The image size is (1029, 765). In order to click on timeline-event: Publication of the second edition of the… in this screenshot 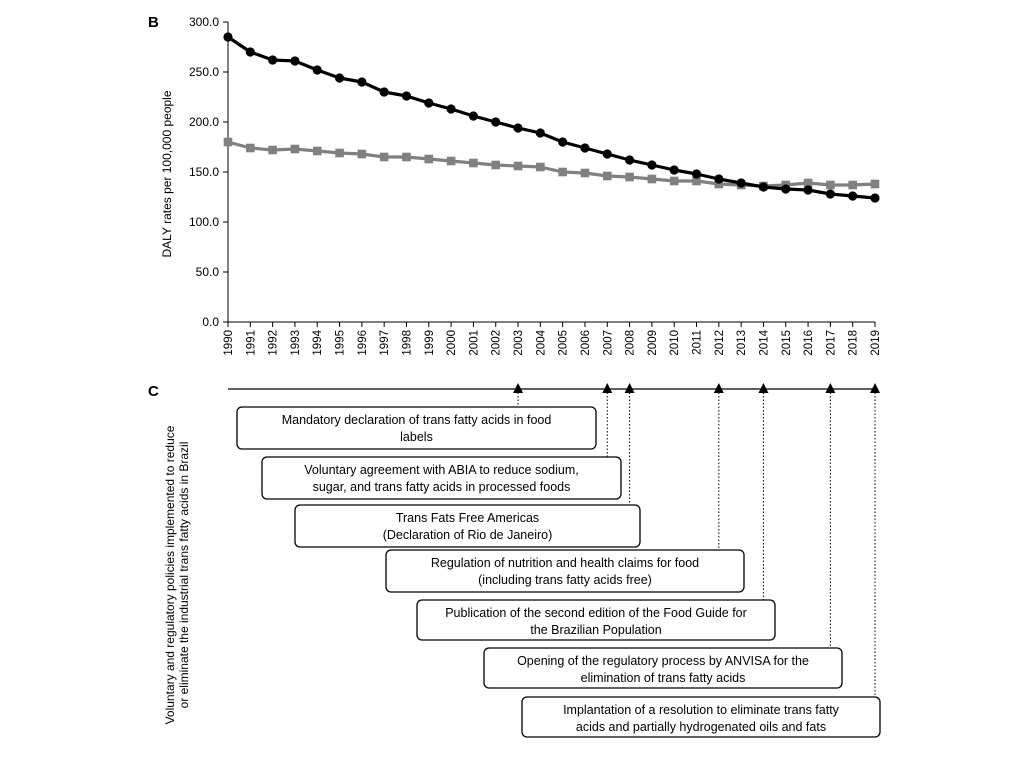, I will do `click(596, 512)`.